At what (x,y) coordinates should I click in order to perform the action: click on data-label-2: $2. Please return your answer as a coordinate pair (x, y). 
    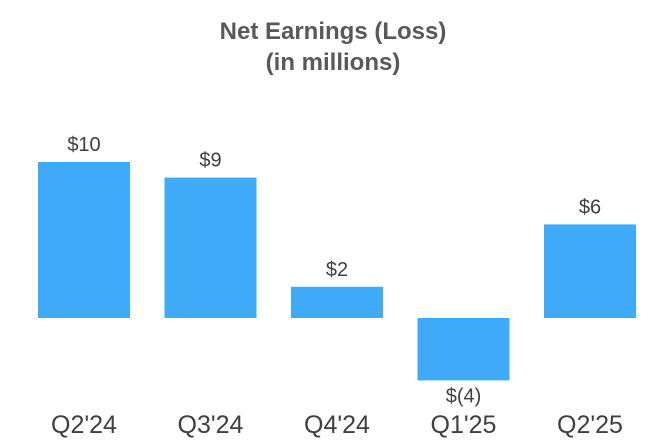
    Looking at the image, I should click on (337, 270).